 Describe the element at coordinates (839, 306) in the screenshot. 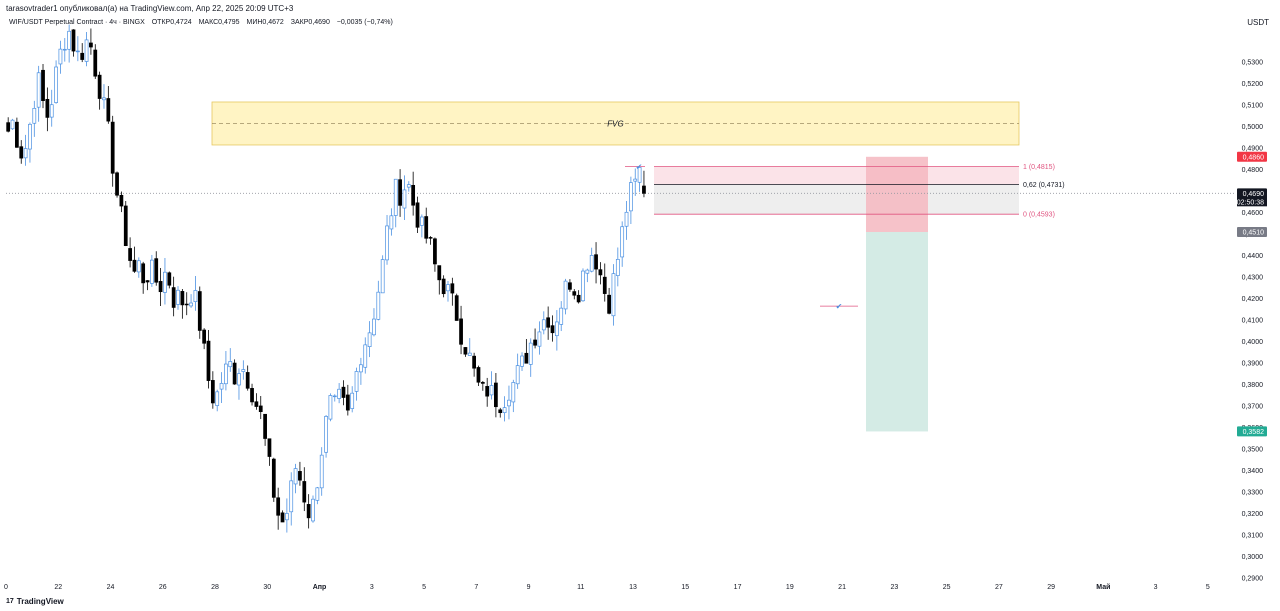

I see `check-icon: ✔` at that location.